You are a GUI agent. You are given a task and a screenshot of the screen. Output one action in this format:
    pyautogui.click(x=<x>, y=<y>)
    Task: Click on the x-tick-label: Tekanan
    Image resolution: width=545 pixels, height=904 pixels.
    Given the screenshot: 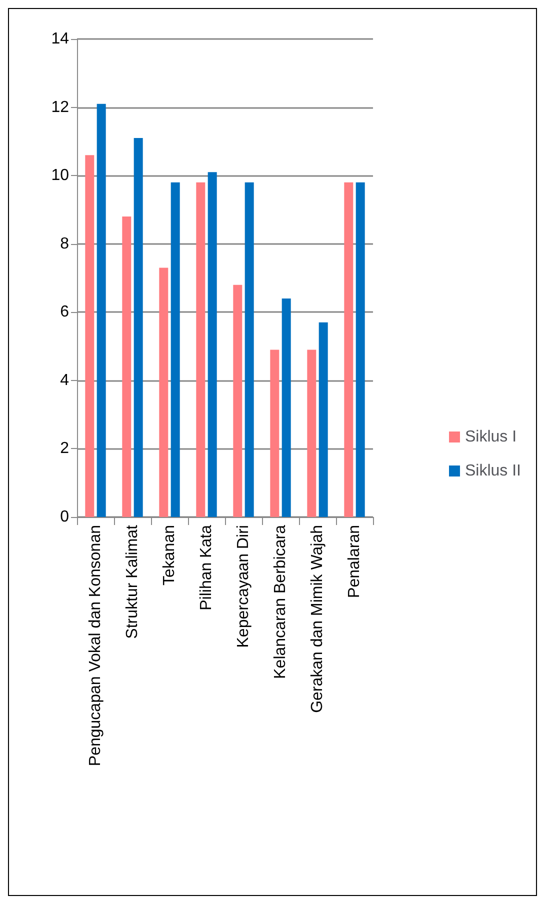 What is the action you would take?
    pyautogui.click(x=169, y=555)
    